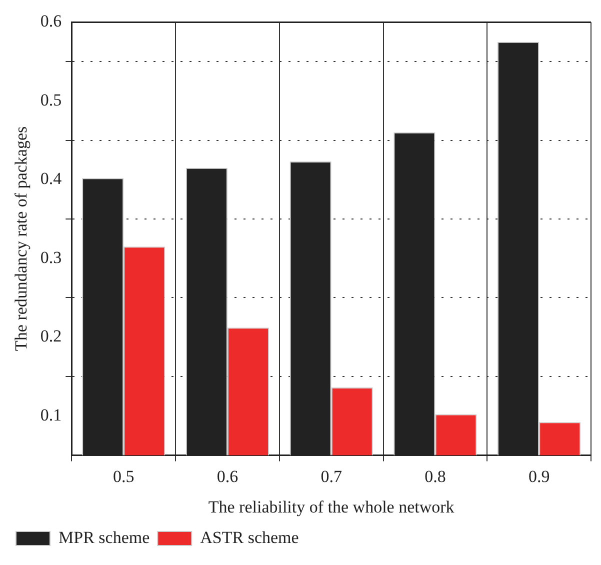 The width and height of the screenshot is (601, 565). What do you see at coordinates (51, 336) in the screenshot?
I see `y-tick-label: 0.2` at bounding box center [51, 336].